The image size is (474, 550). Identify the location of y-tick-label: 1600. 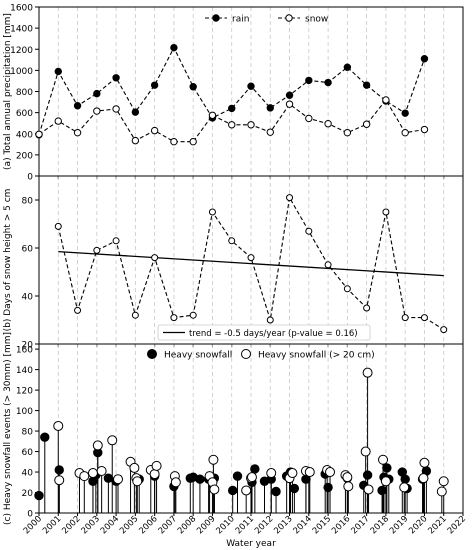
(21, 9).